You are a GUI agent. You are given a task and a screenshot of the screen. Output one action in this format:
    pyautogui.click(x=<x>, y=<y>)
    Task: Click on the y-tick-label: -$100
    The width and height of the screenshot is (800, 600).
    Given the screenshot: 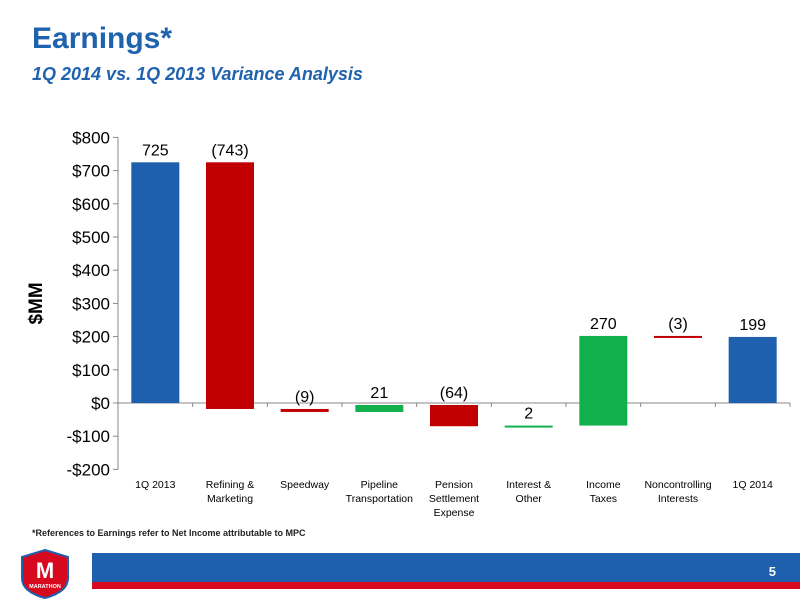 What is the action you would take?
    pyautogui.click(x=88, y=436)
    